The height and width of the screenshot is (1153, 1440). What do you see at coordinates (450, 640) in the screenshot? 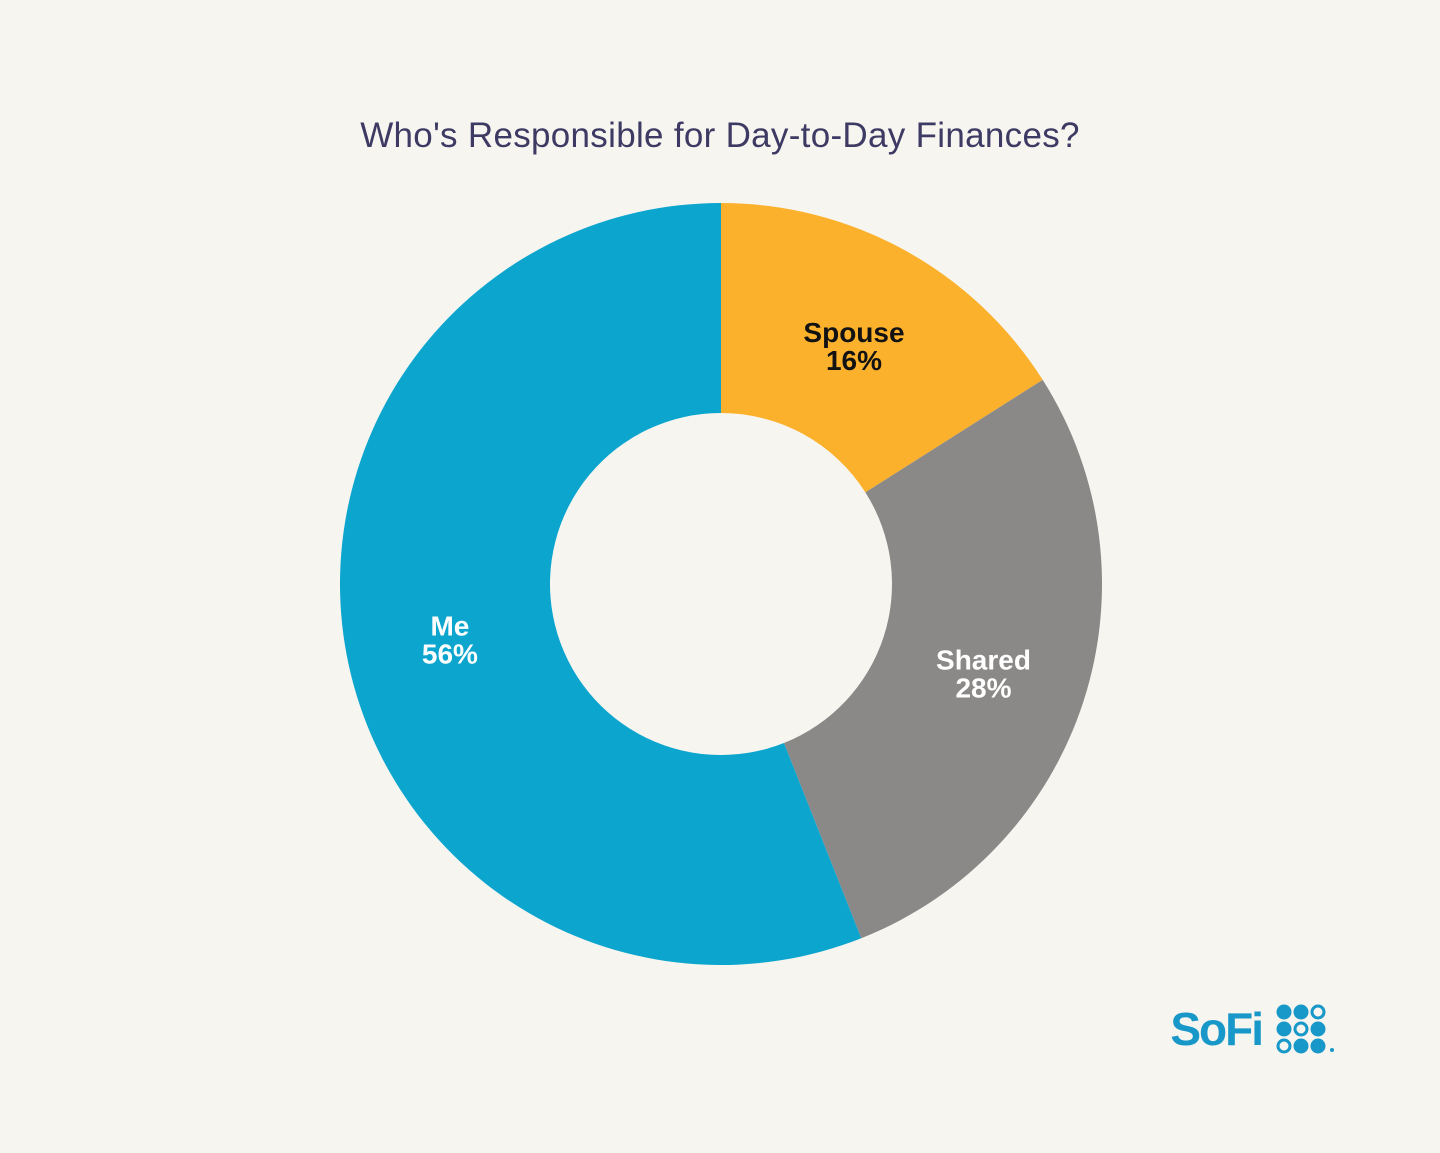
I see `segment-label-me: Me 56%` at bounding box center [450, 640].